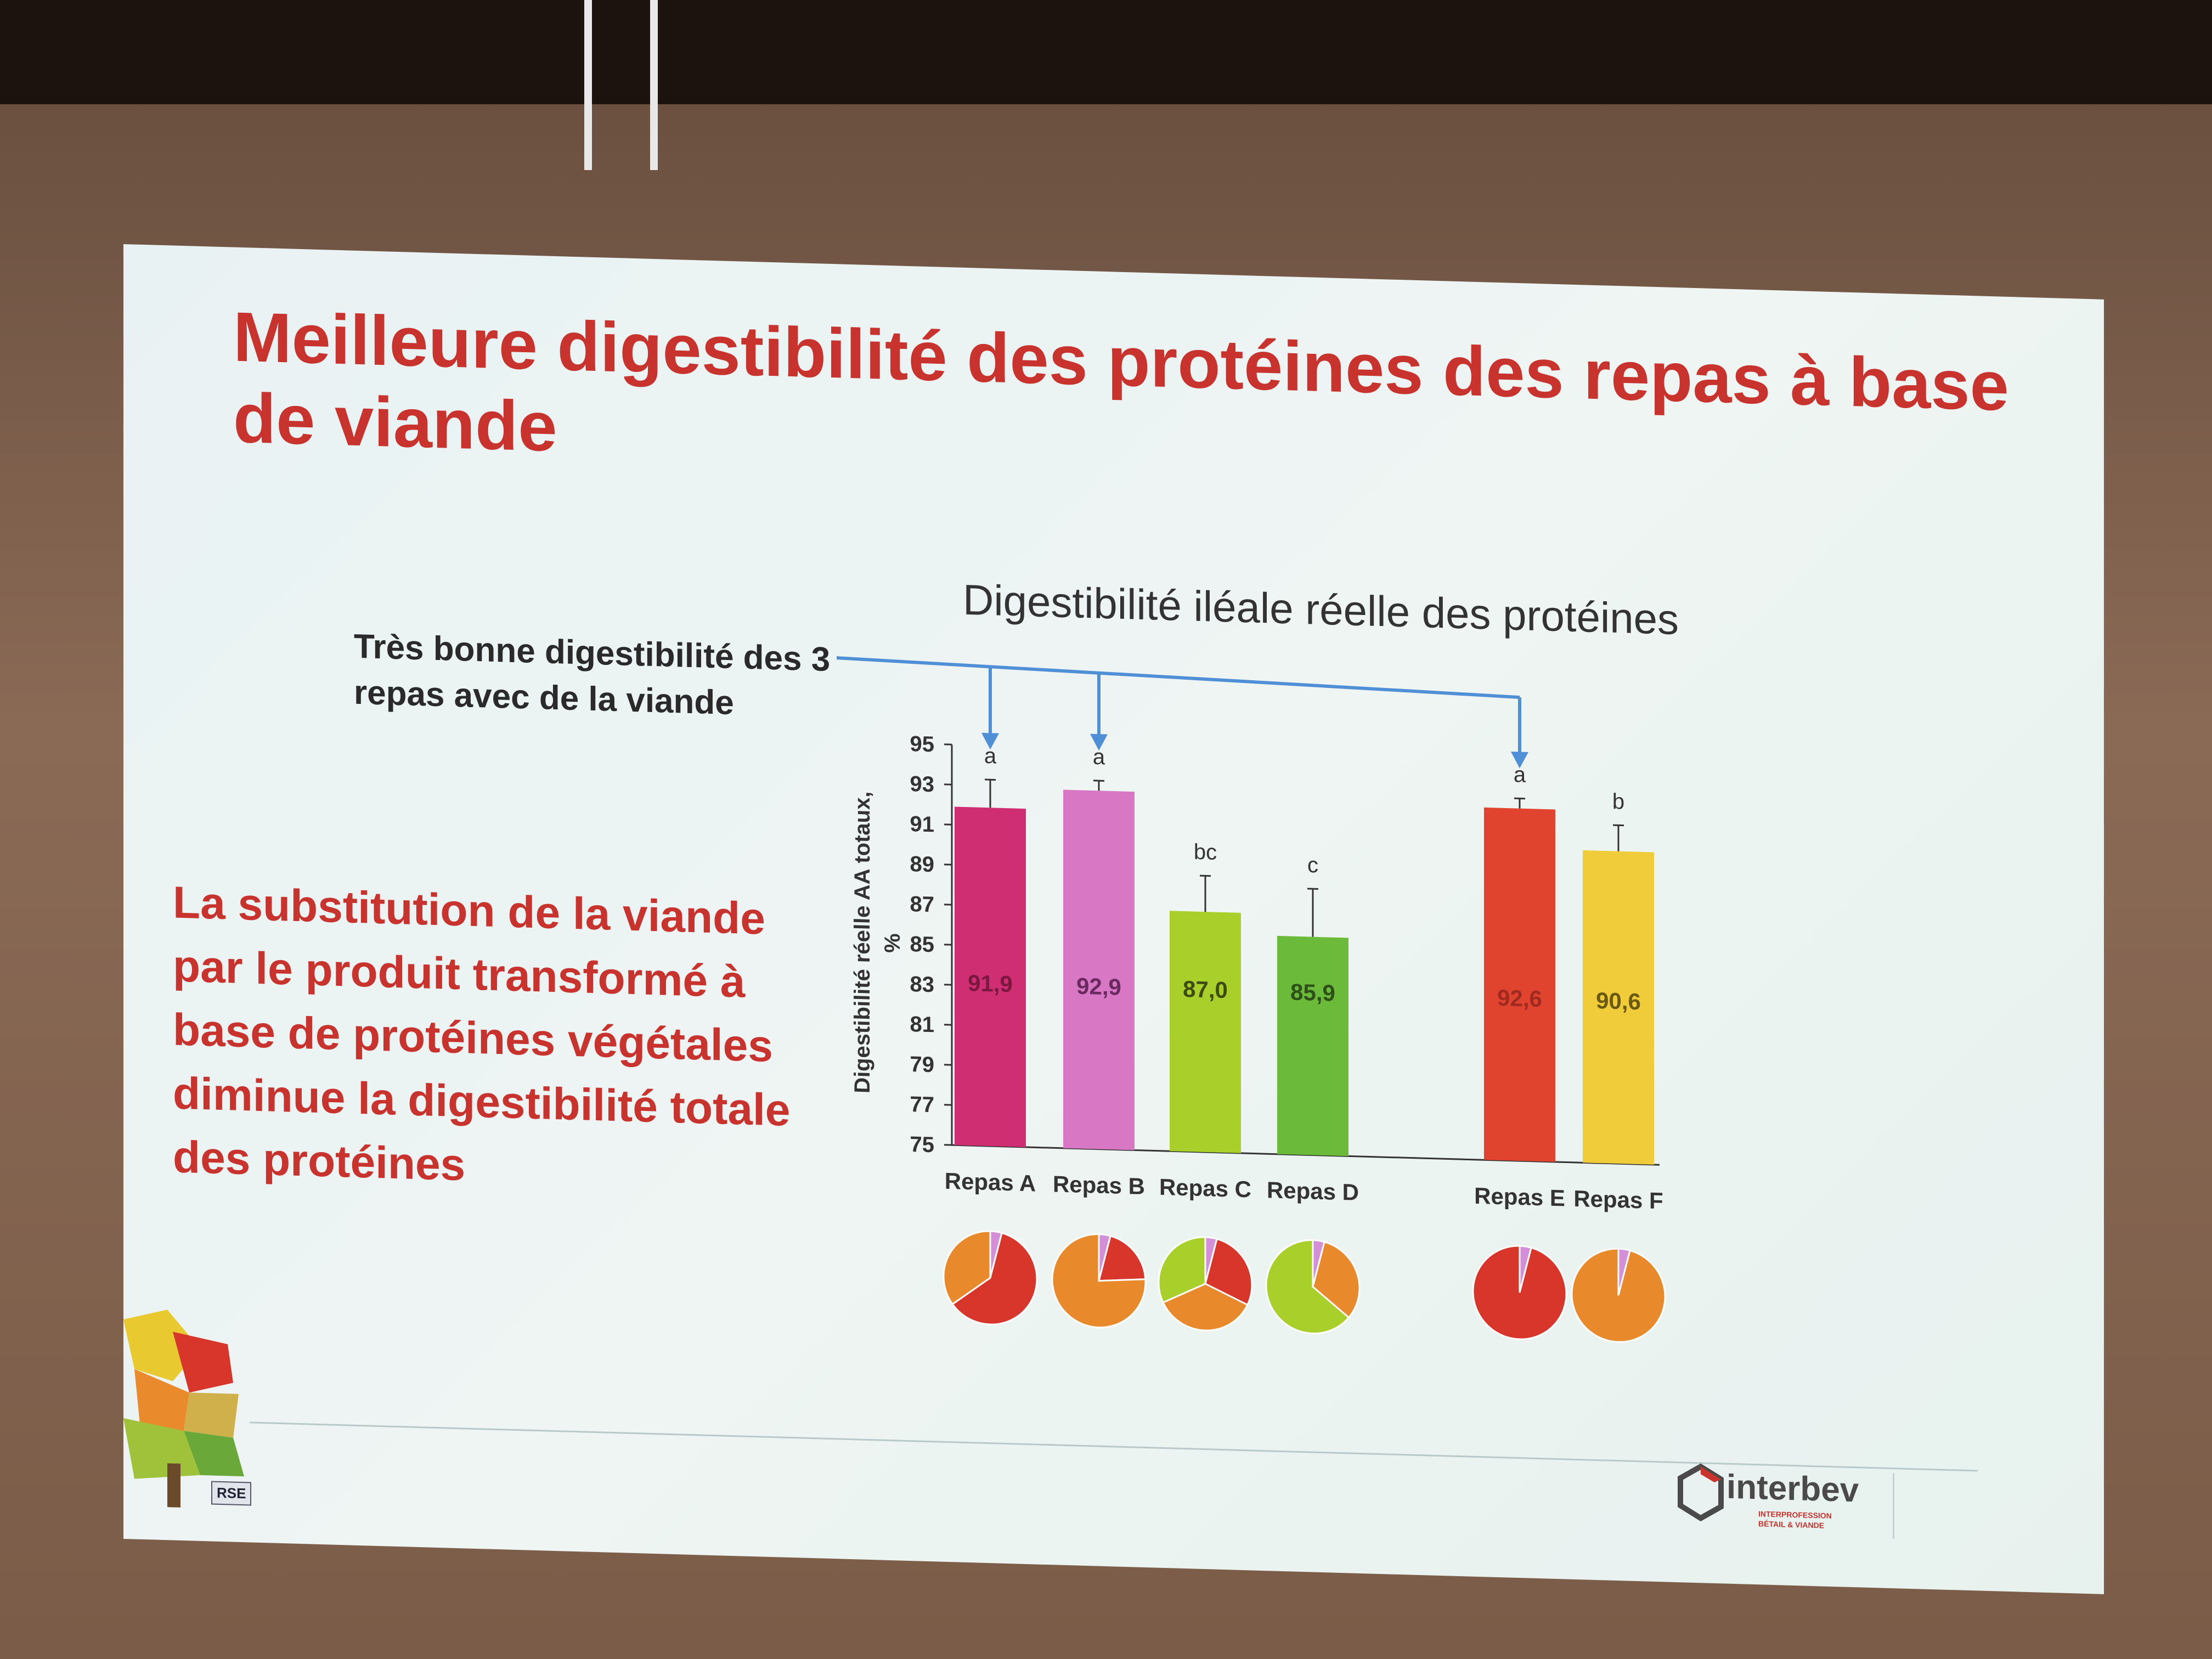  What do you see at coordinates (922, 825) in the screenshot?
I see `y-tick-label: 91` at bounding box center [922, 825].